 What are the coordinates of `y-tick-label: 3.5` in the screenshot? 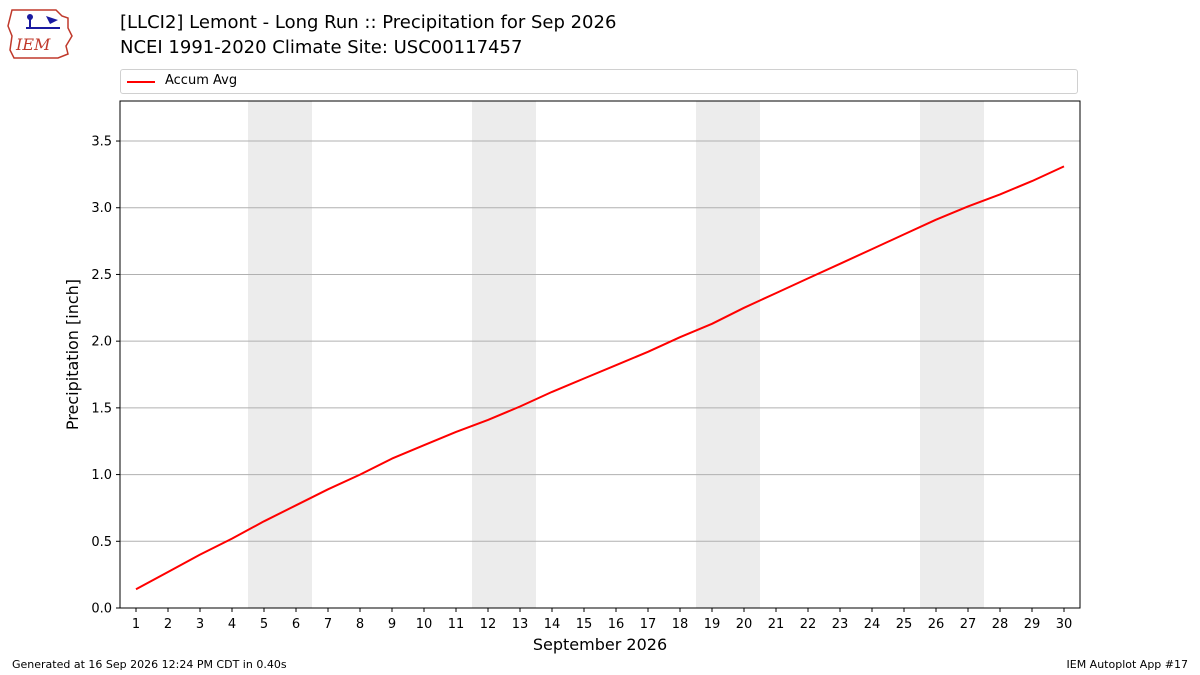 It's located at (101, 142).